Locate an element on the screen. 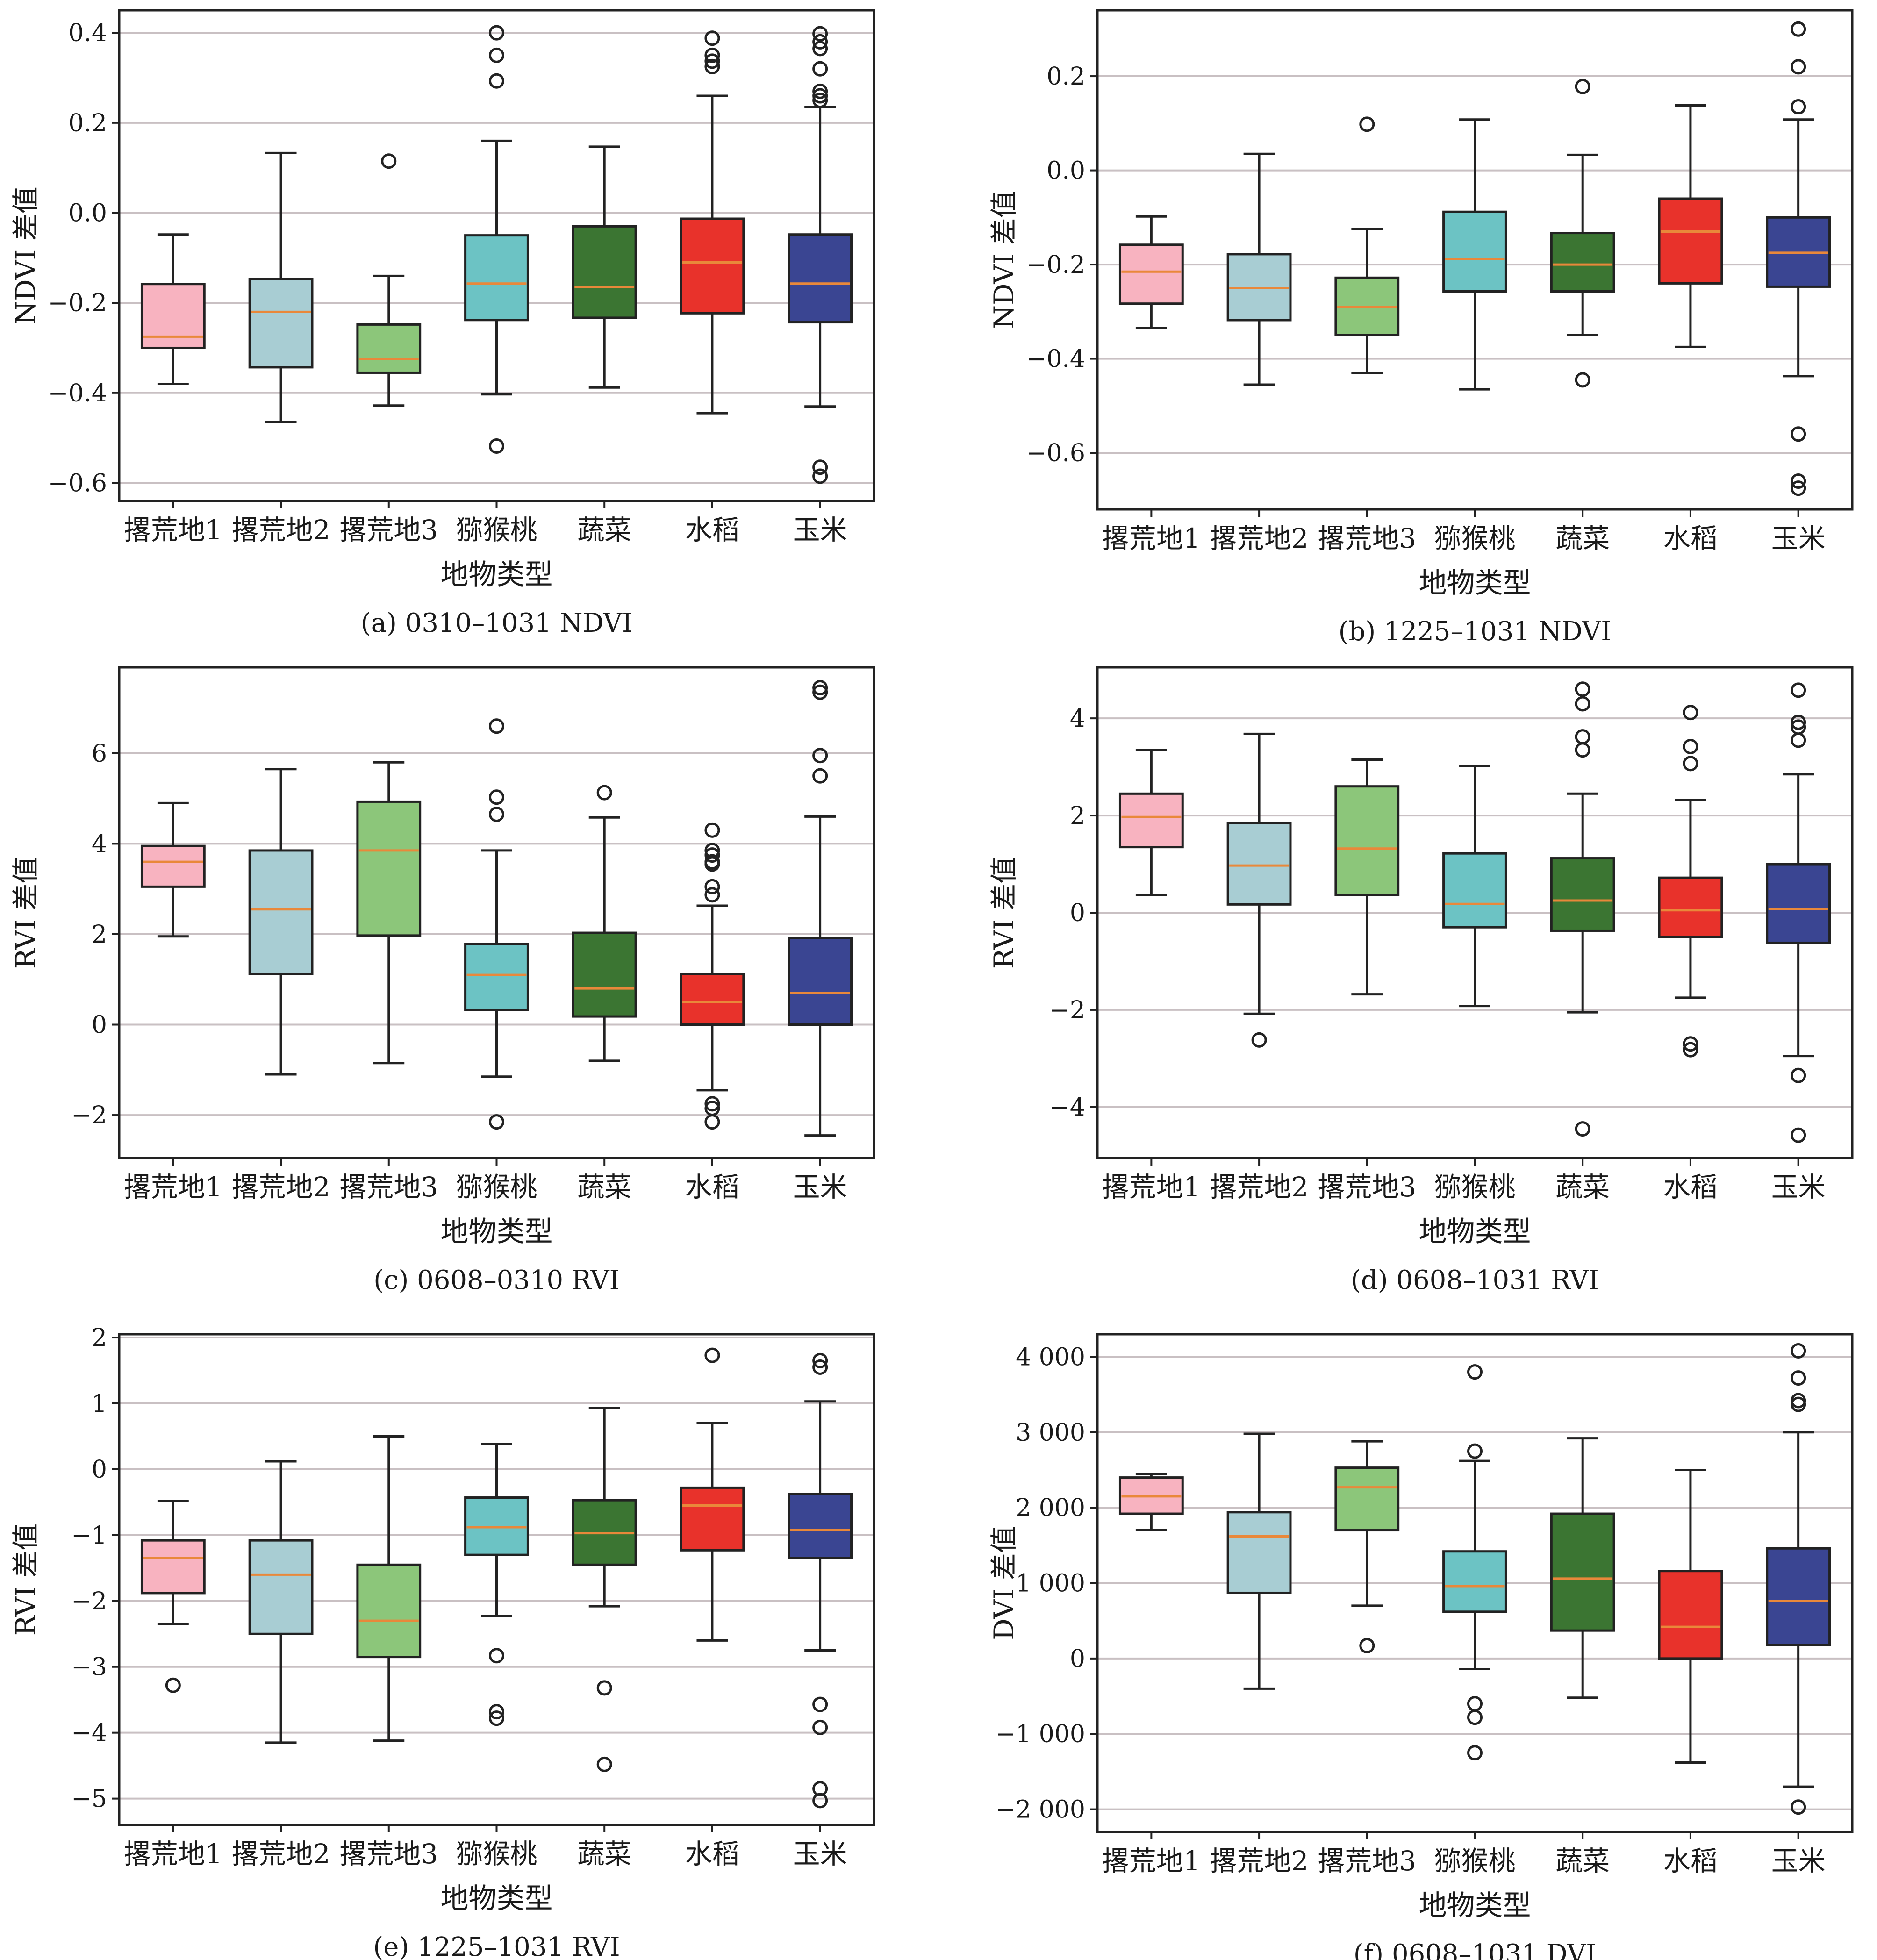 This screenshot has height=1960, width=1877. y-tick-label: 4 000 is located at coordinates (1050, 1357).